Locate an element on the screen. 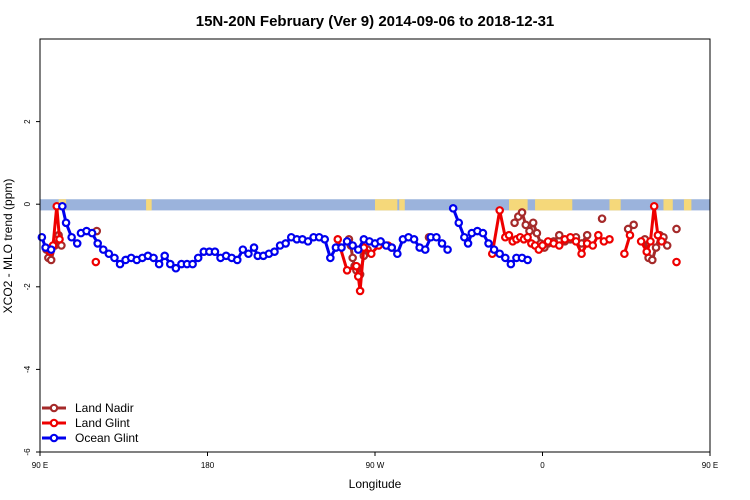 The height and width of the screenshot is (500, 750). legend-item: Land Nadir is located at coordinates (88, 408).